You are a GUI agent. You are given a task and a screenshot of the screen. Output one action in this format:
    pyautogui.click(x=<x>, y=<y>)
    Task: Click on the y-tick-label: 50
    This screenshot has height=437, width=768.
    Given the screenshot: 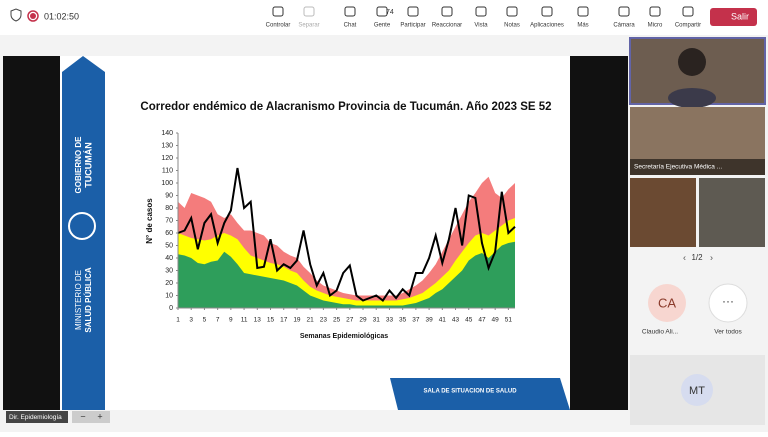 What is the action you would take?
    pyautogui.click(x=169, y=245)
    